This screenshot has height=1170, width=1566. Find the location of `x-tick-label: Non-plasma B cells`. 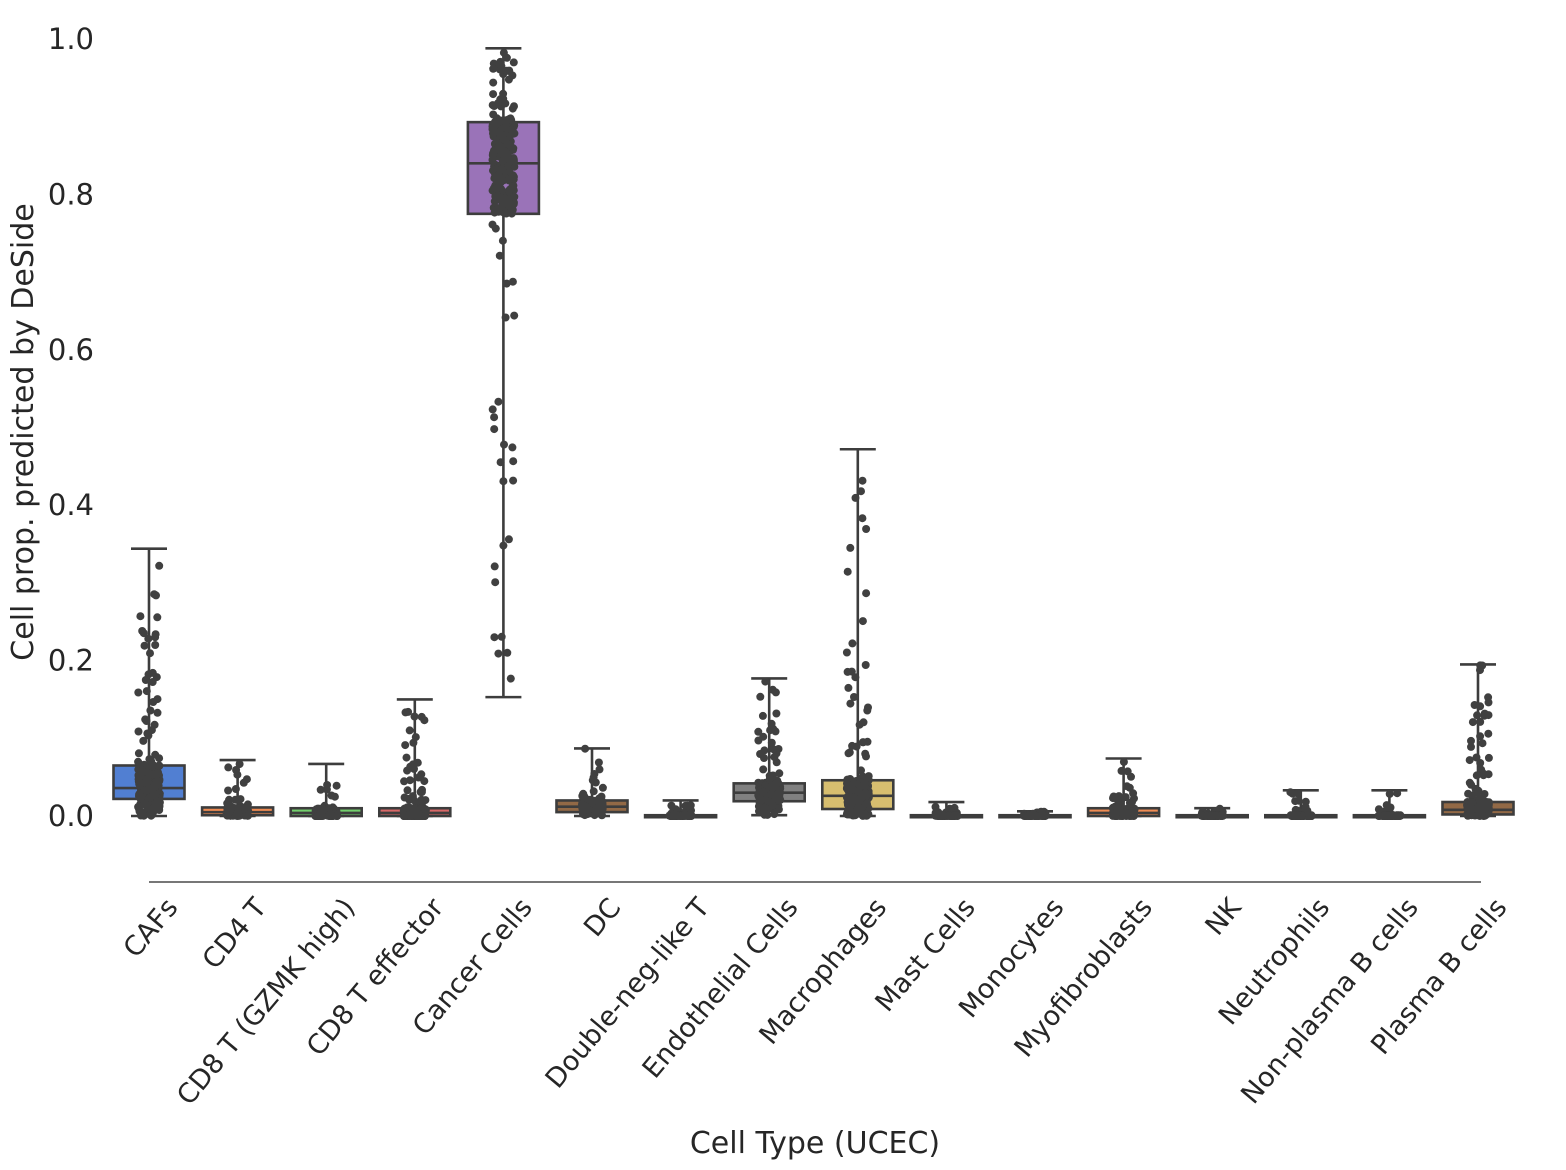

x-tick-label: Non-plasma B cells is located at coordinates (1330, 1001).